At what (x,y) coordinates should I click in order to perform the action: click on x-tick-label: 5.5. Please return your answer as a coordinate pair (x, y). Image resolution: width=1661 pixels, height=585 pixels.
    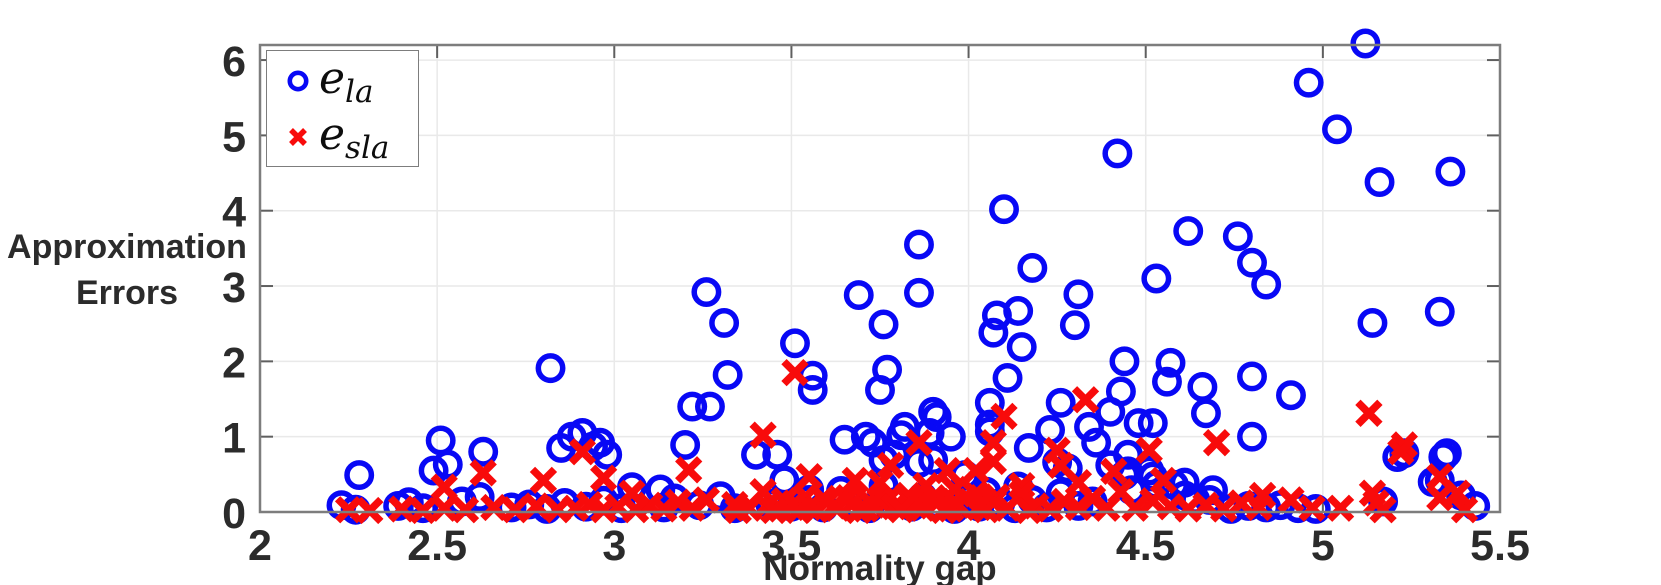
    Looking at the image, I should click on (1500, 546).